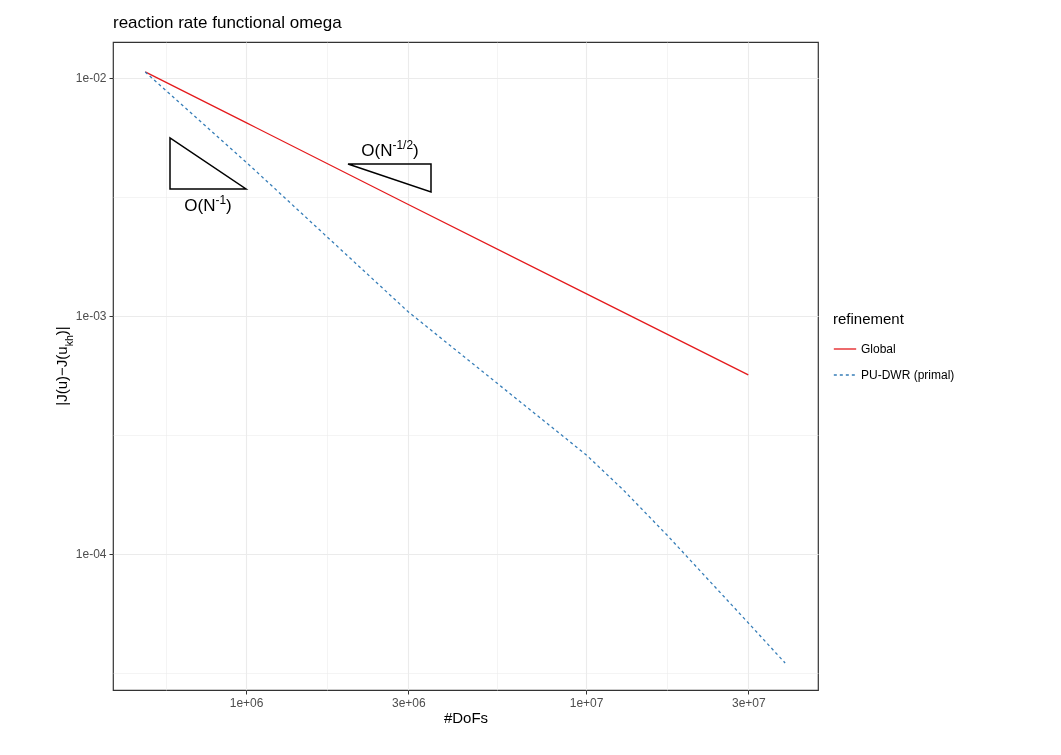 Image resolution: width=1061 pixels, height=755 pixels. I want to click on x-tick-label: 3e+07, so click(748, 702).